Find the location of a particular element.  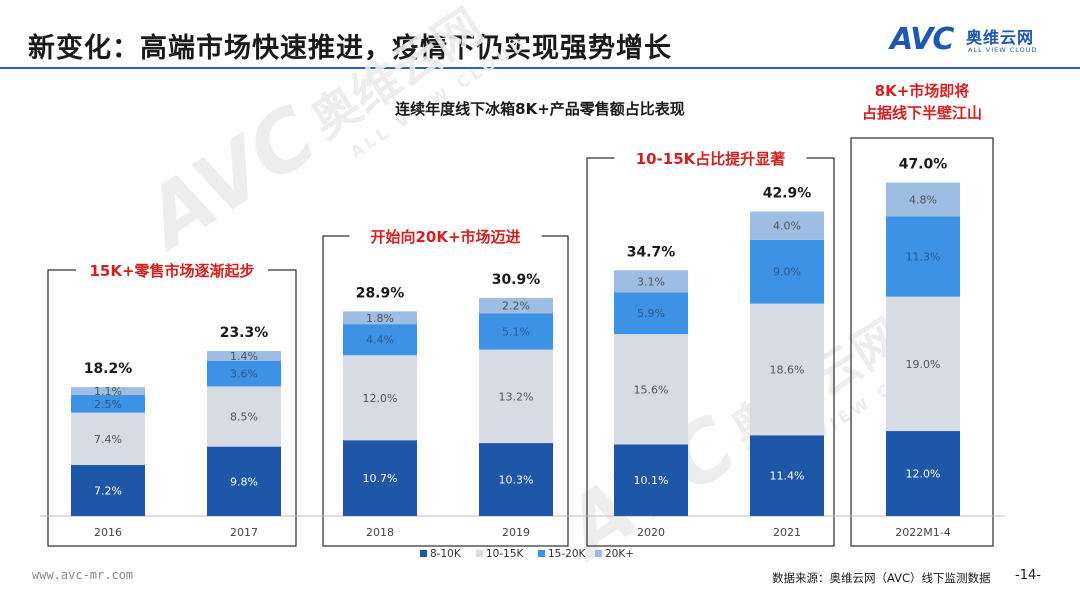

bar-stack: 11.4% 18.6% 9.0% 4.0% 42.9% 2021 is located at coordinates (787, 362).